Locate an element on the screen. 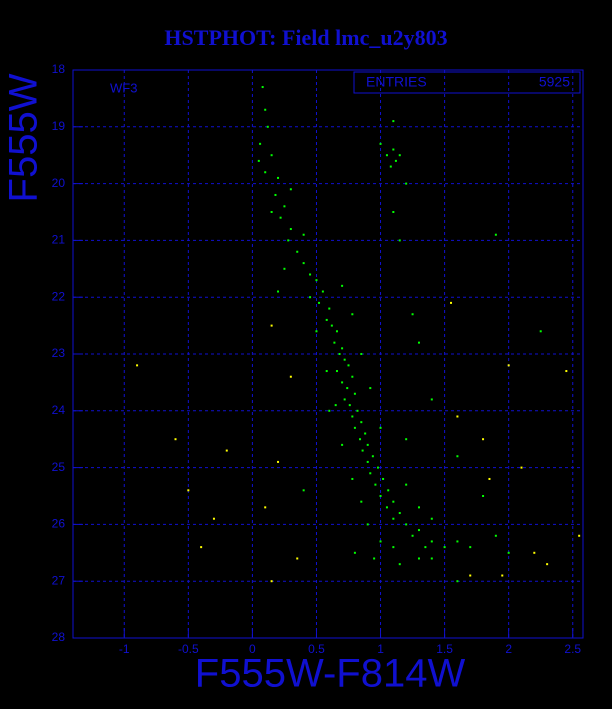 Image resolution: width=612 pixels, height=709 pixels. y-tick-label: 23 is located at coordinates (59, 353).